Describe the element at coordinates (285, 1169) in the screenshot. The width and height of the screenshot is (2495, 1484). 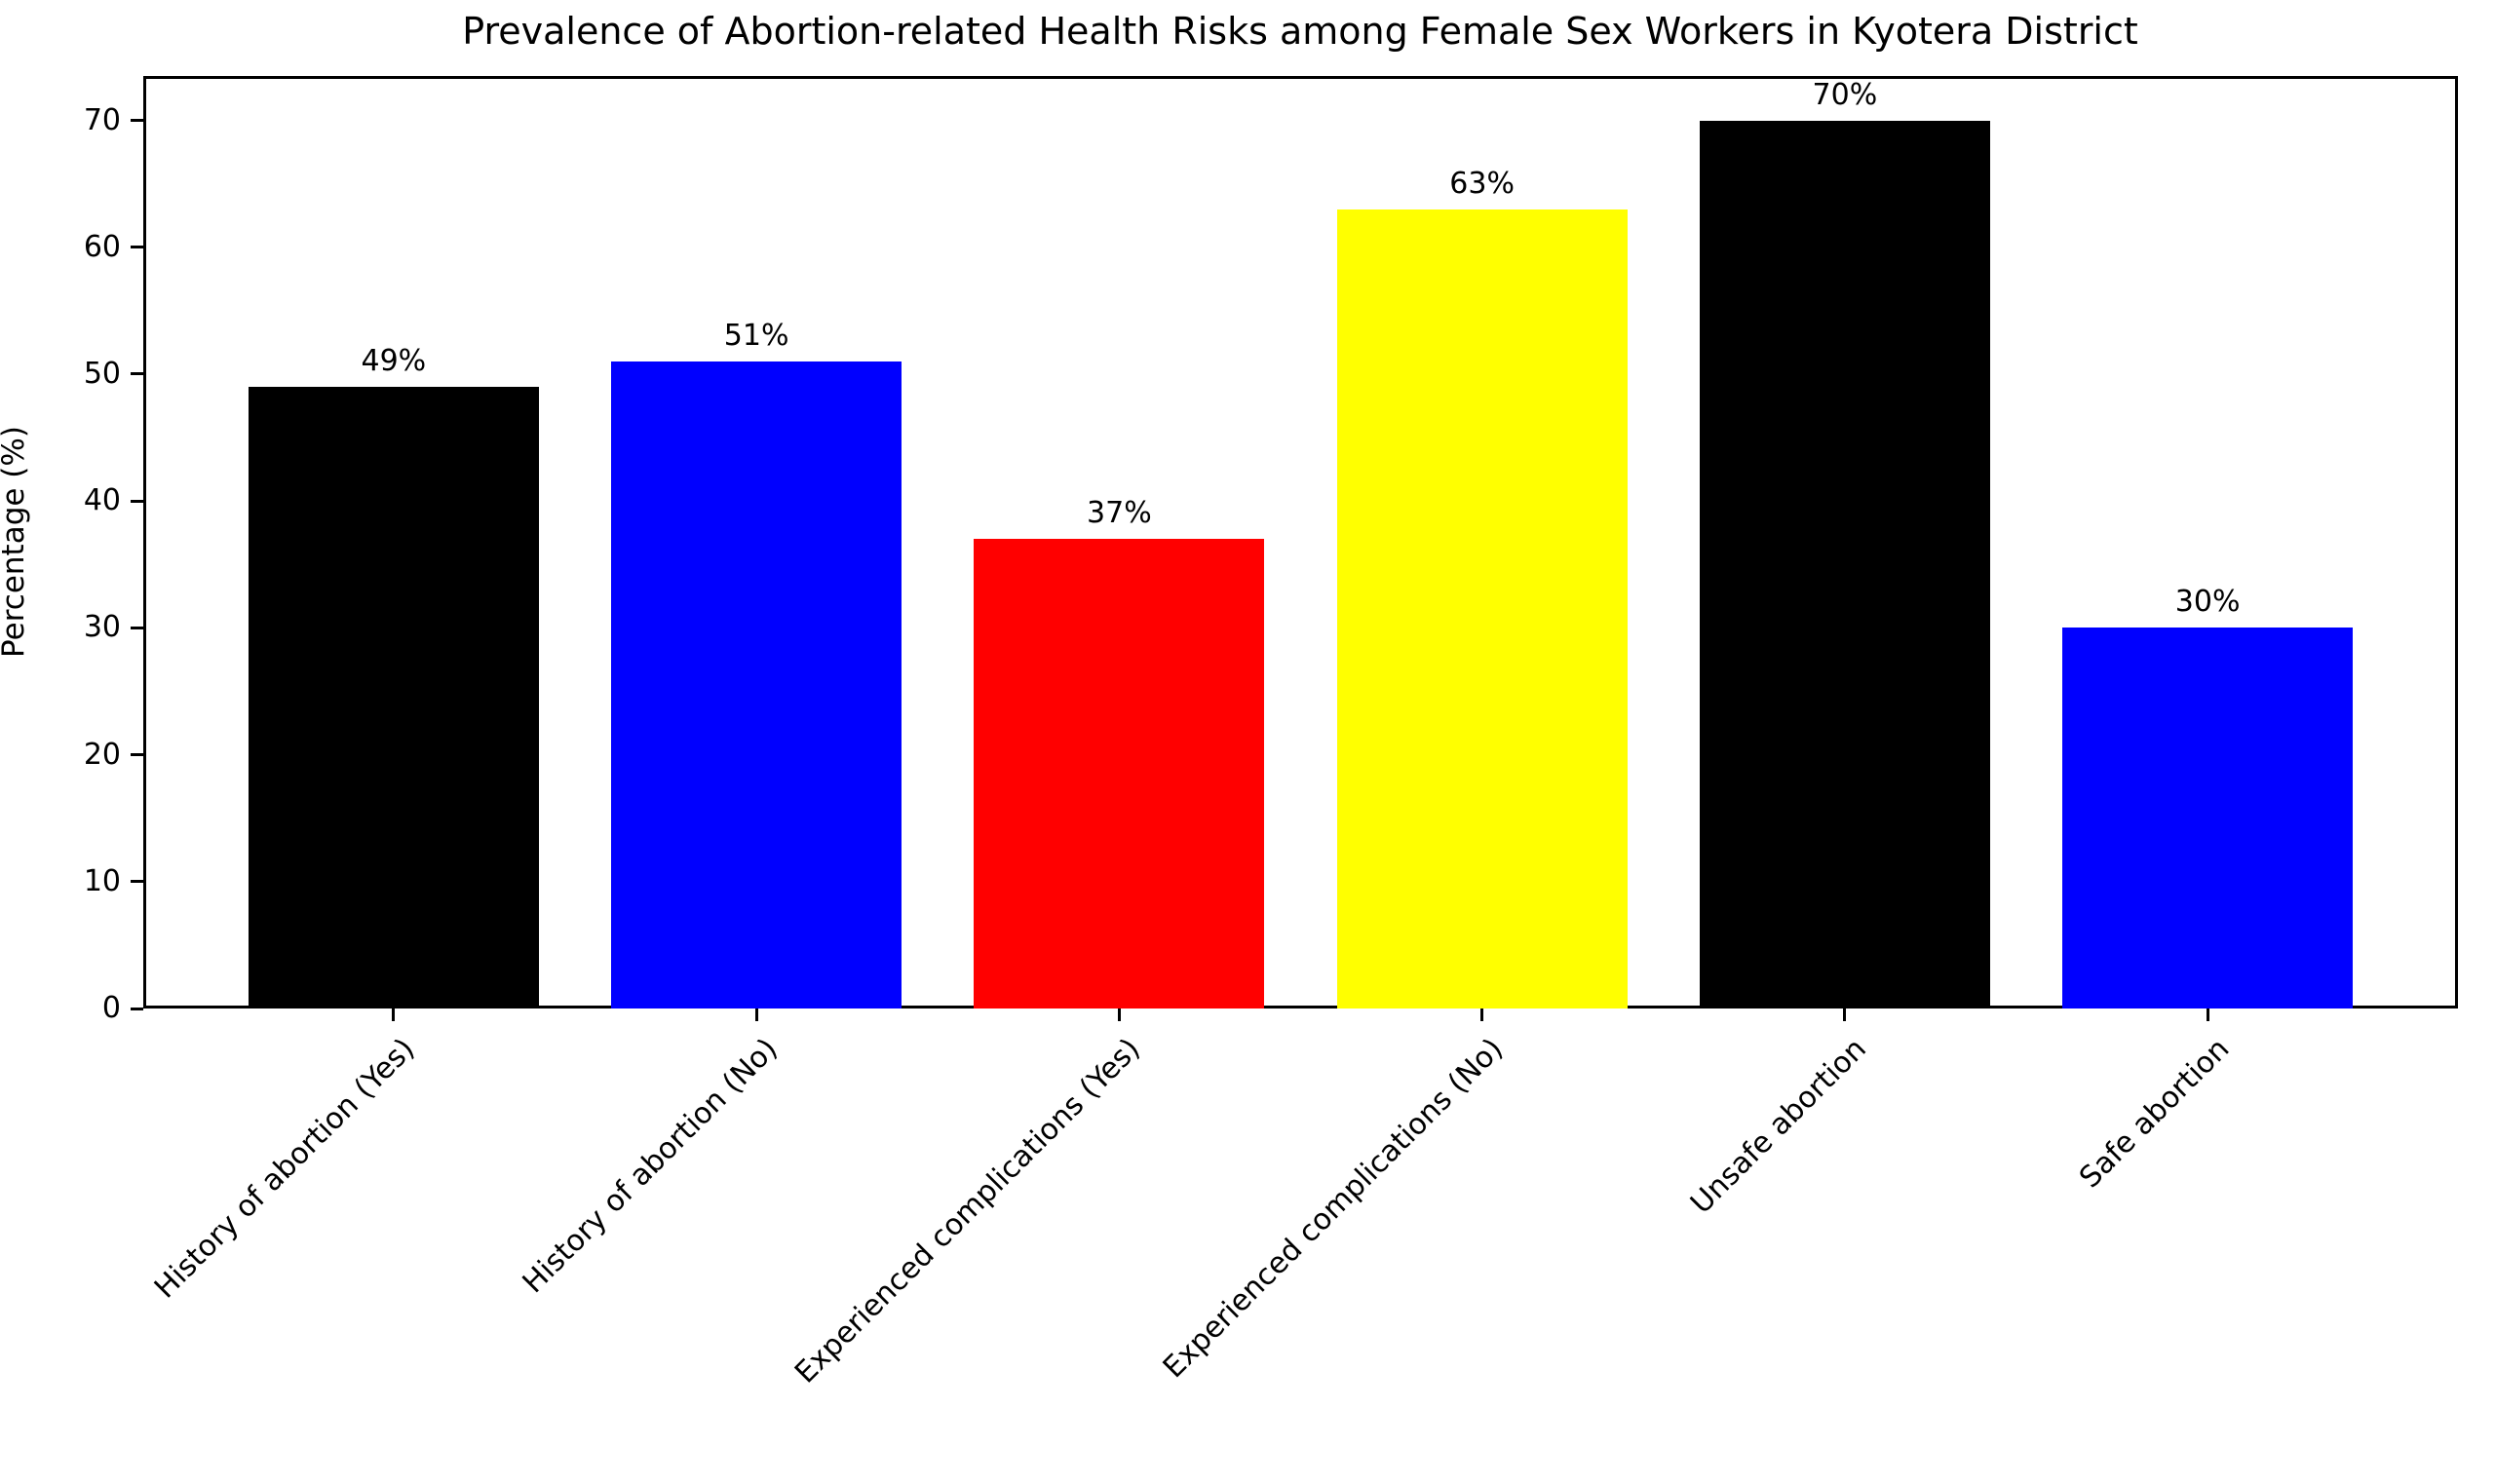
I see `x-tick-label: History of abortion (Yes)` at that location.